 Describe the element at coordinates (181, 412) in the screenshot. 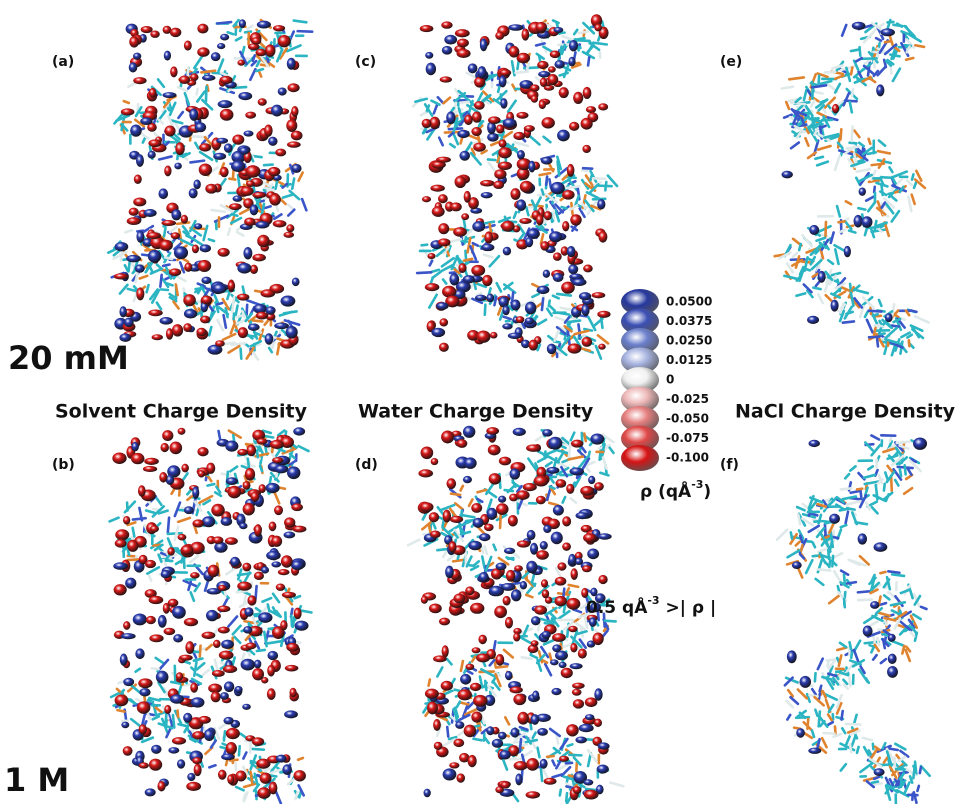

I see `column-title: Solvent Charge Density` at that location.